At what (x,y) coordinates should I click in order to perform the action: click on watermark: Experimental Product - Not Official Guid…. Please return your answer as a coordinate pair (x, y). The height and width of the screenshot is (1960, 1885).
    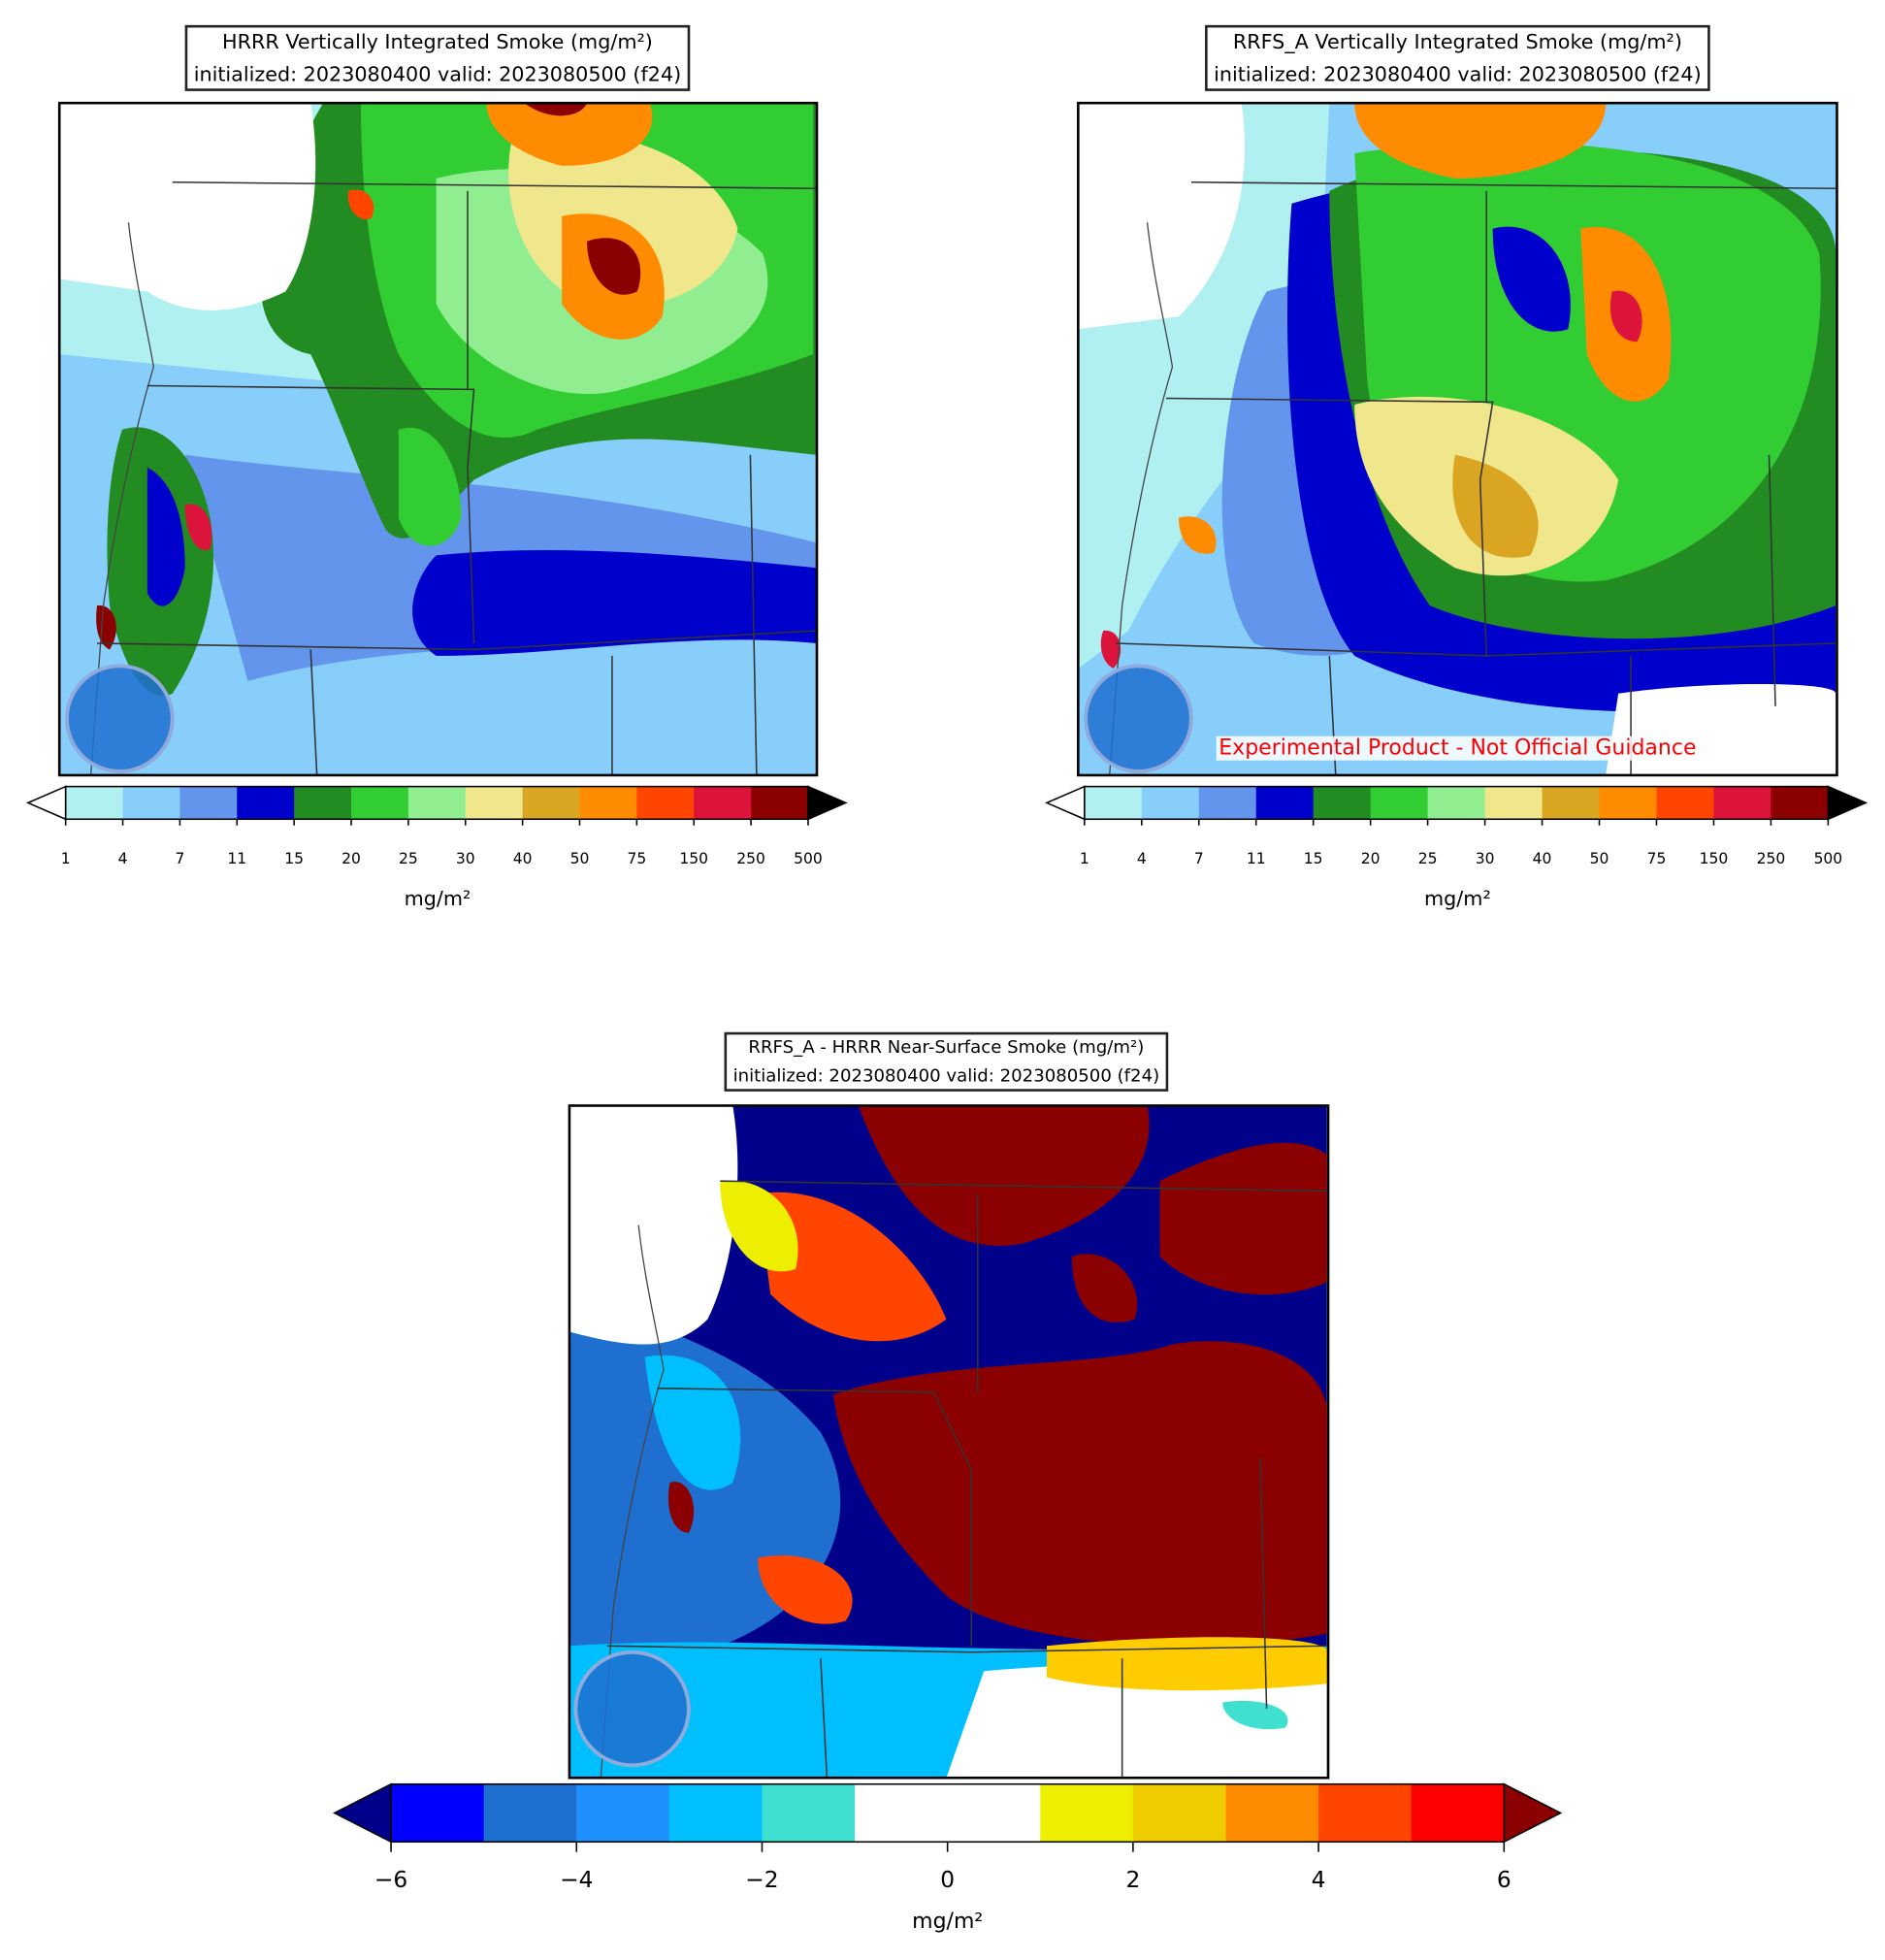
    Looking at the image, I should click on (1457, 748).